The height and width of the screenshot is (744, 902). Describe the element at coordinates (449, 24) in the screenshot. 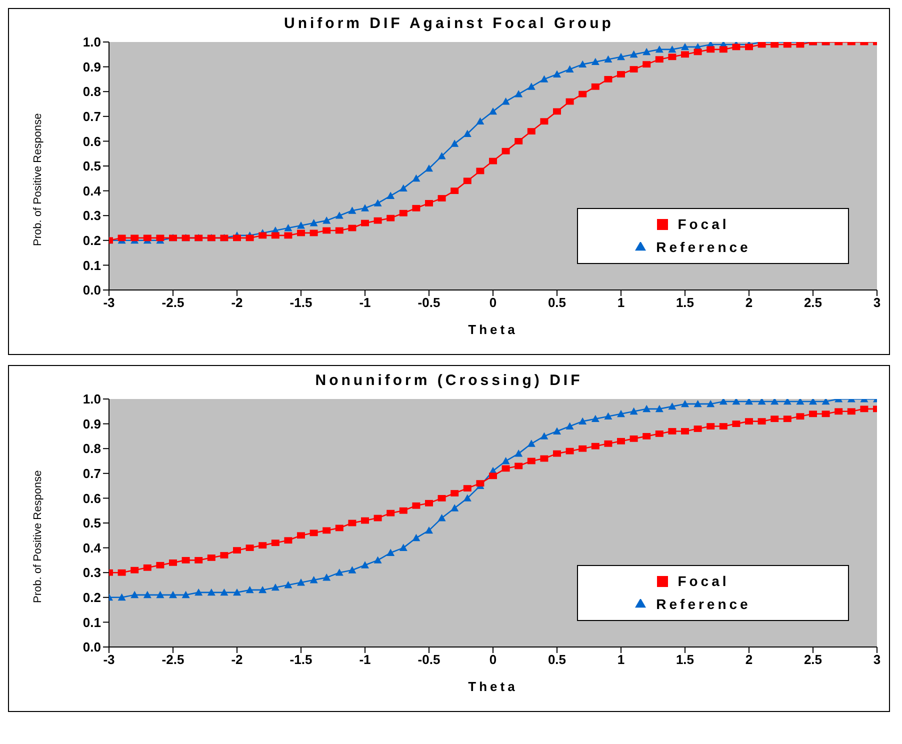

I see `chart-title: Uniform DIF Against Focal Group` at that location.